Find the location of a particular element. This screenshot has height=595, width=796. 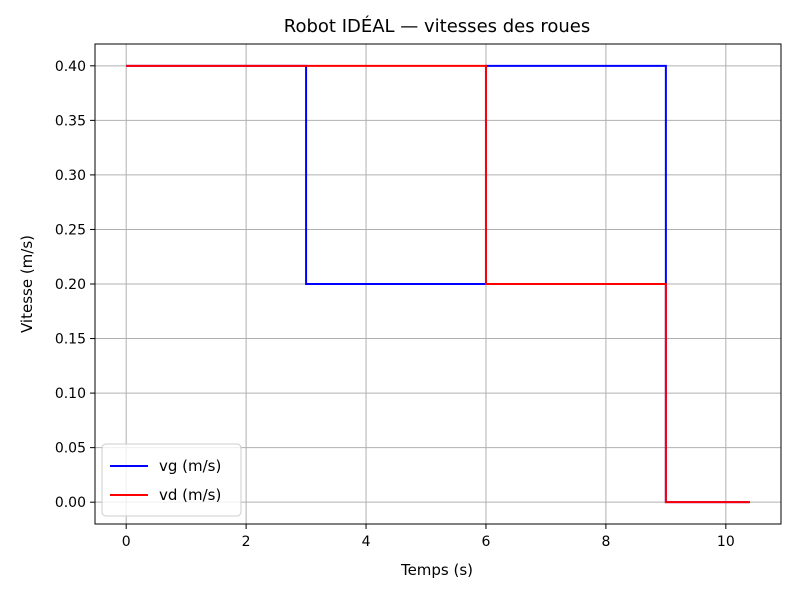

y-tick-label: 0.10 is located at coordinates (70, 394).